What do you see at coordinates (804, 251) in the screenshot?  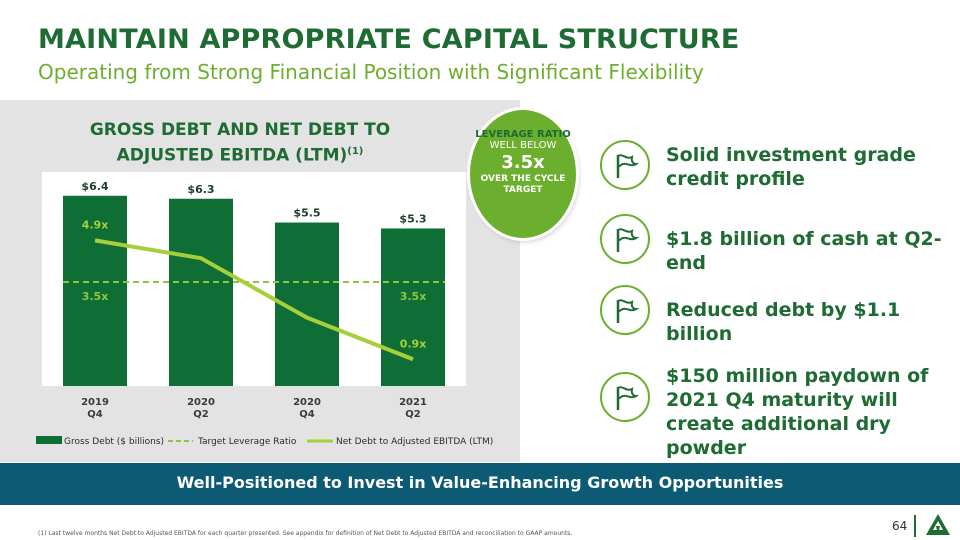 I see `bullet-text: $1.8 billion of cash at Q2-end` at bounding box center [804, 251].